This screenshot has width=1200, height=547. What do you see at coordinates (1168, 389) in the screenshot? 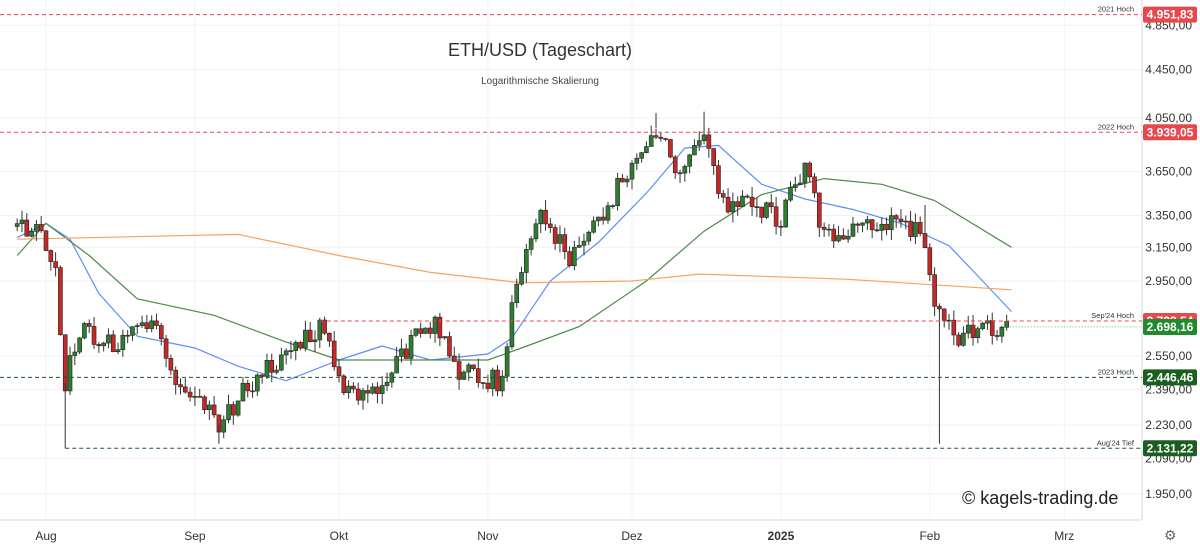
I see `y-tick-label: 2.390,00` at bounding box center [1168, 389].